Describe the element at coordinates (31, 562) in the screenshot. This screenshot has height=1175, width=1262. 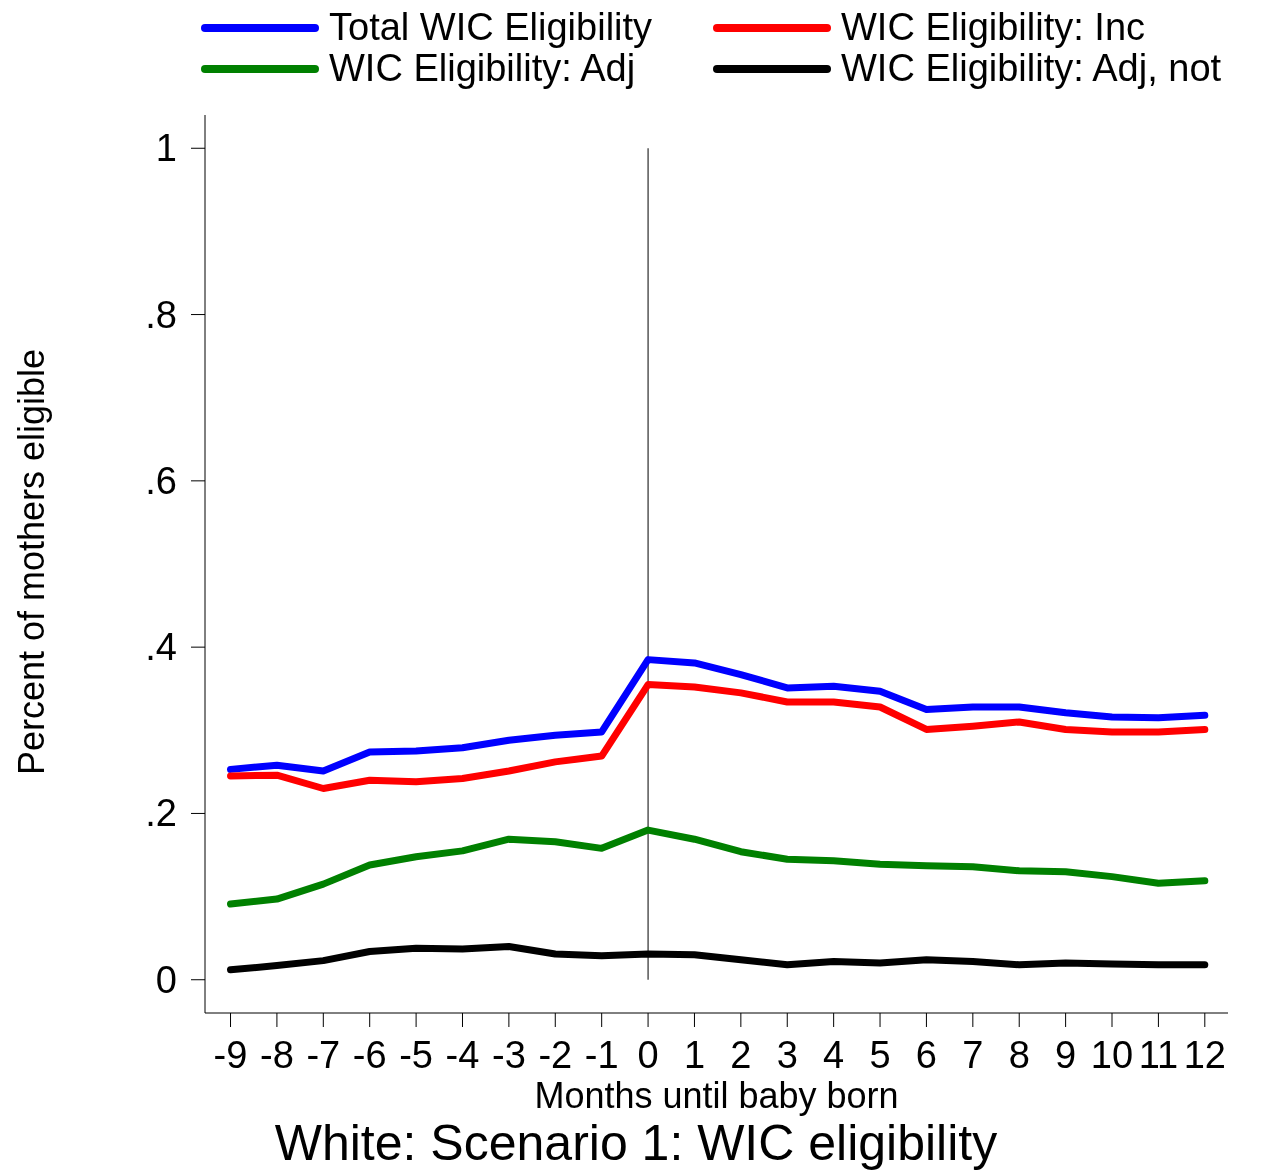
I see `y-axis-title: Percent of mothers eligible` at that location.